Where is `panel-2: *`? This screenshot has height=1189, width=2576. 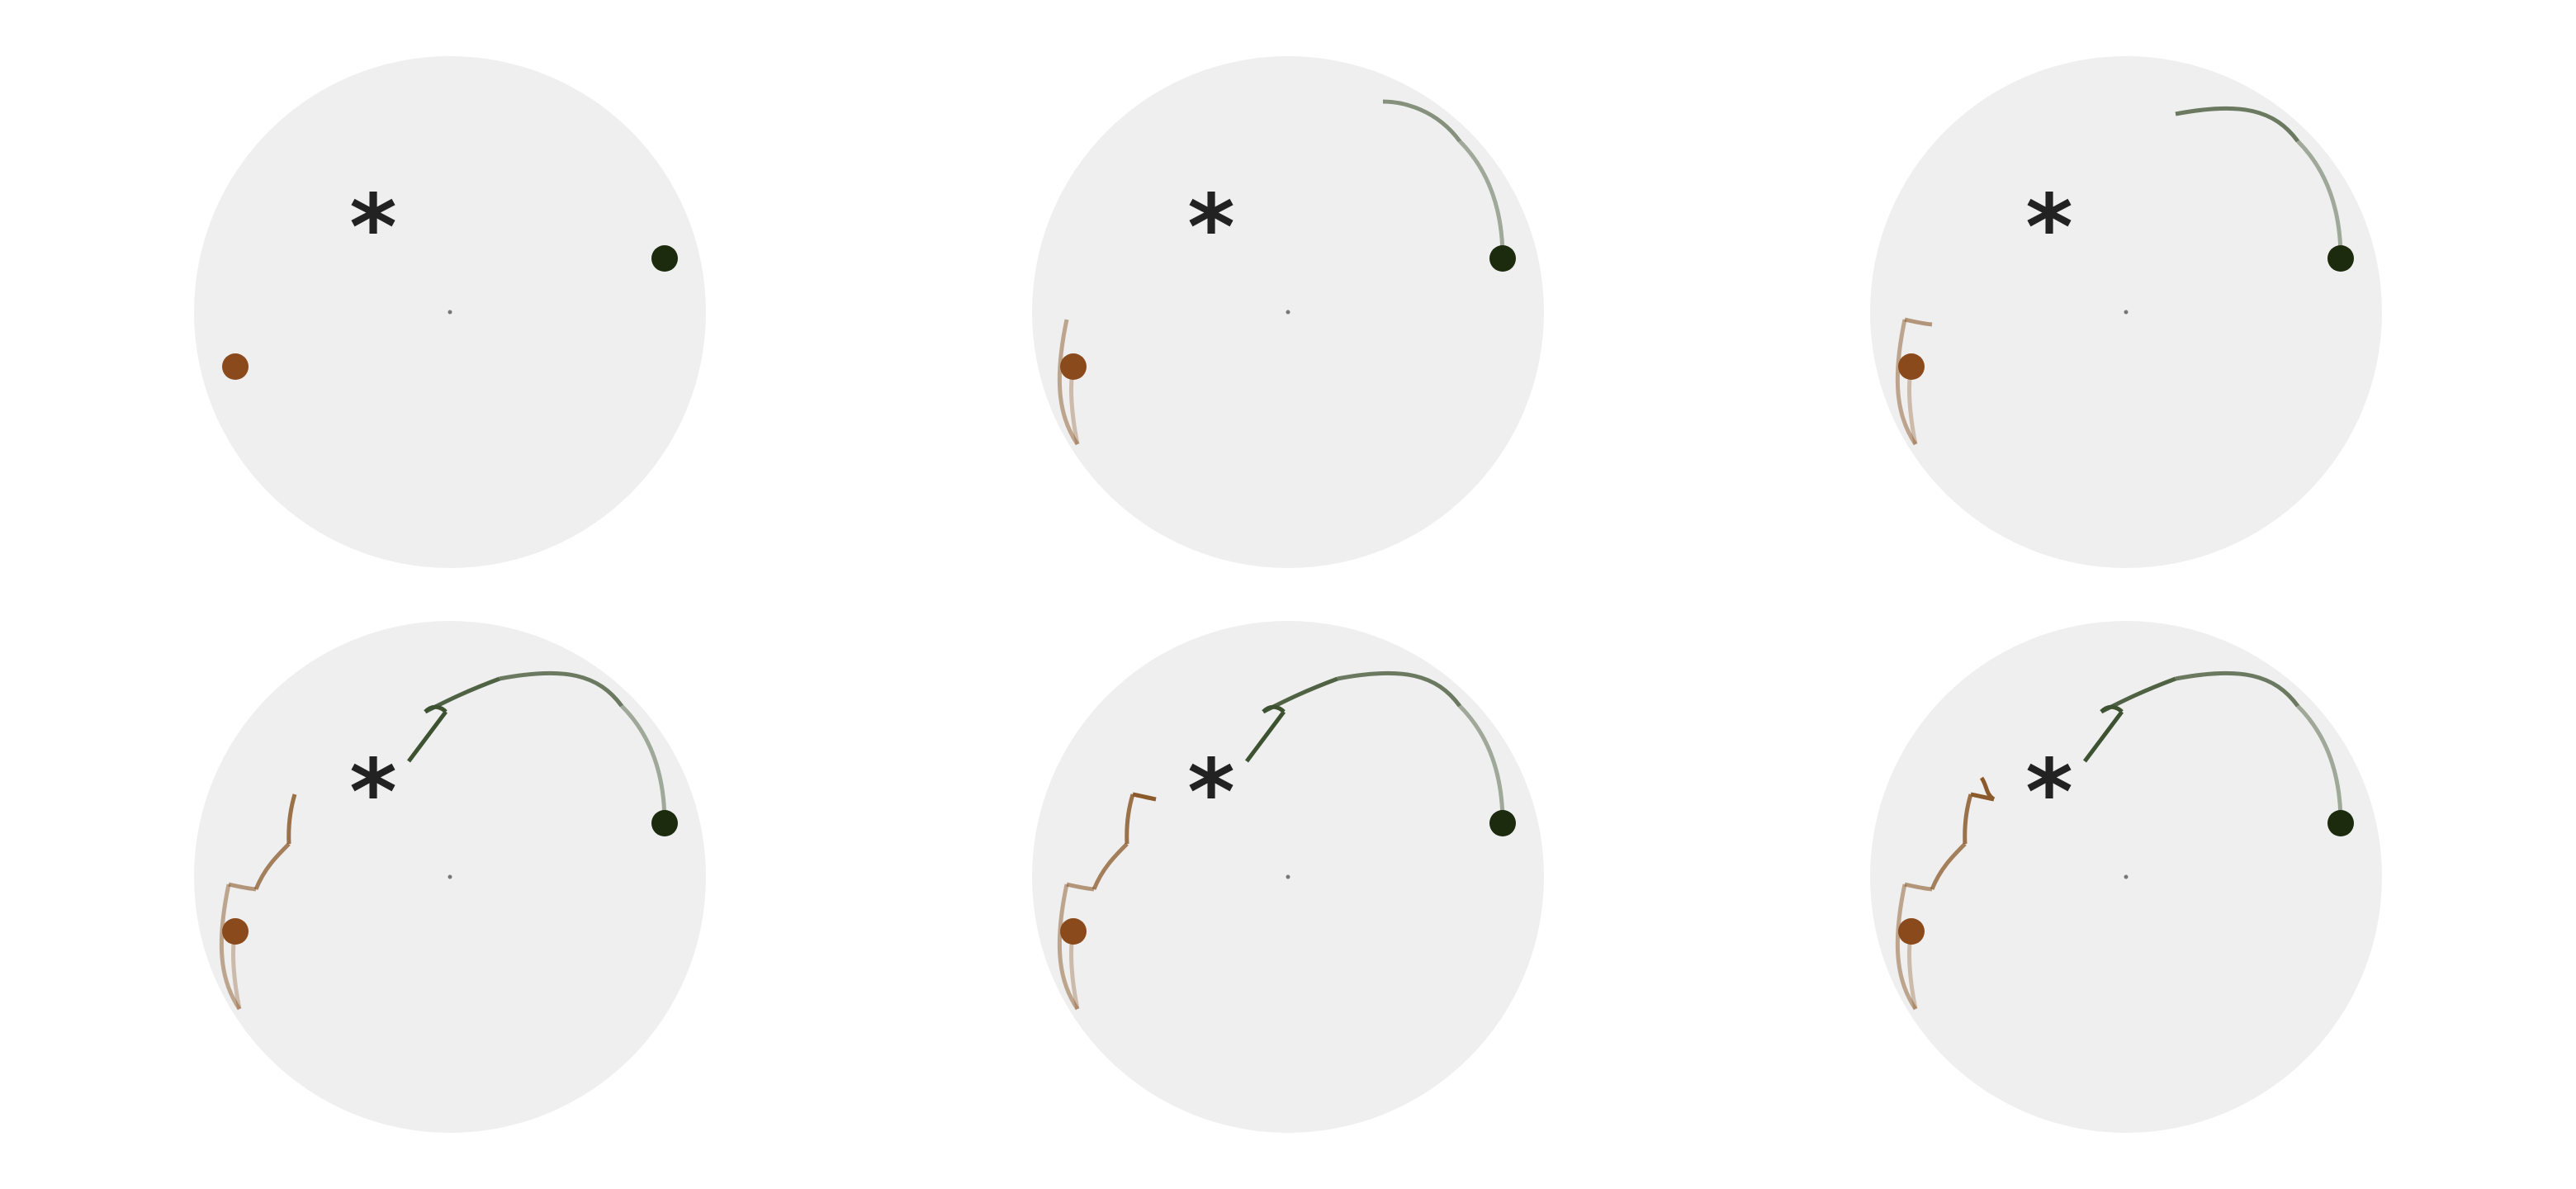 panel-2: * is located at coordinates (1288, 312).